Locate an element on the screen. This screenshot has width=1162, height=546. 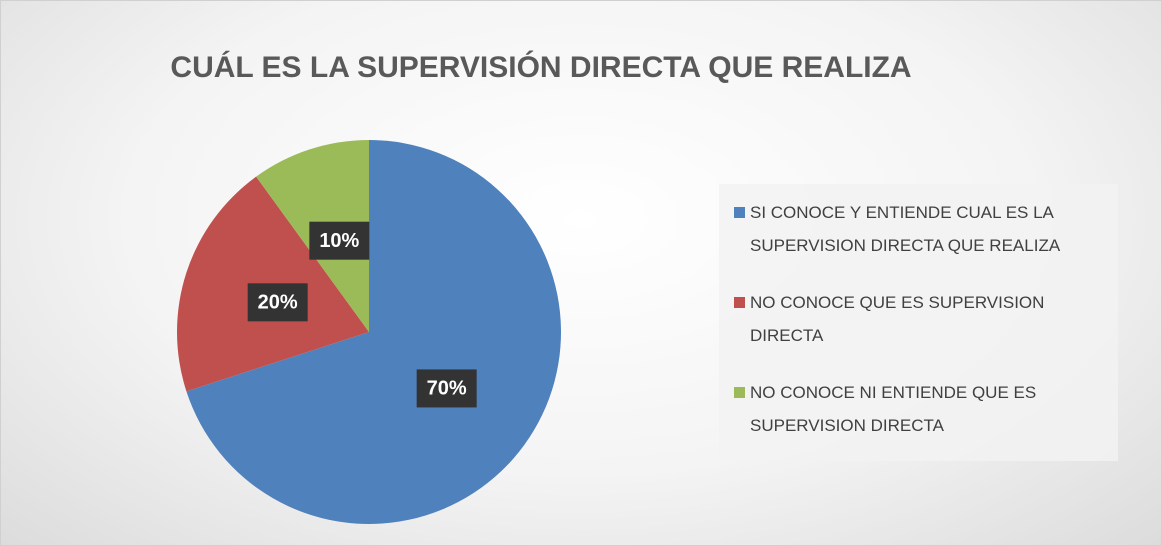
value-label: 70% is located at coordinates (447, 389).